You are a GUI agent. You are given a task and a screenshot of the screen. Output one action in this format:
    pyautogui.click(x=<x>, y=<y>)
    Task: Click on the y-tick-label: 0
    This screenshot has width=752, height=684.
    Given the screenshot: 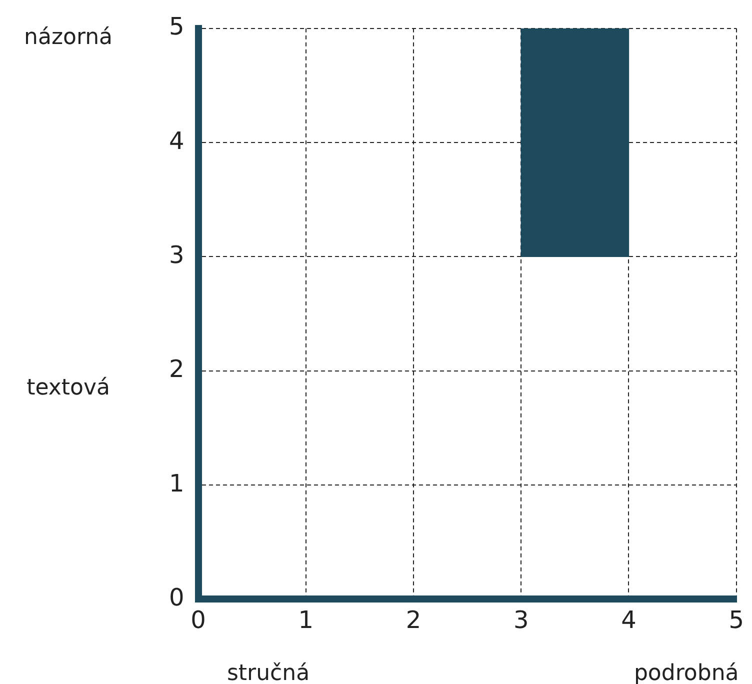 What is the action you would take?
    pyautogui.click(x=176, y=597)
    